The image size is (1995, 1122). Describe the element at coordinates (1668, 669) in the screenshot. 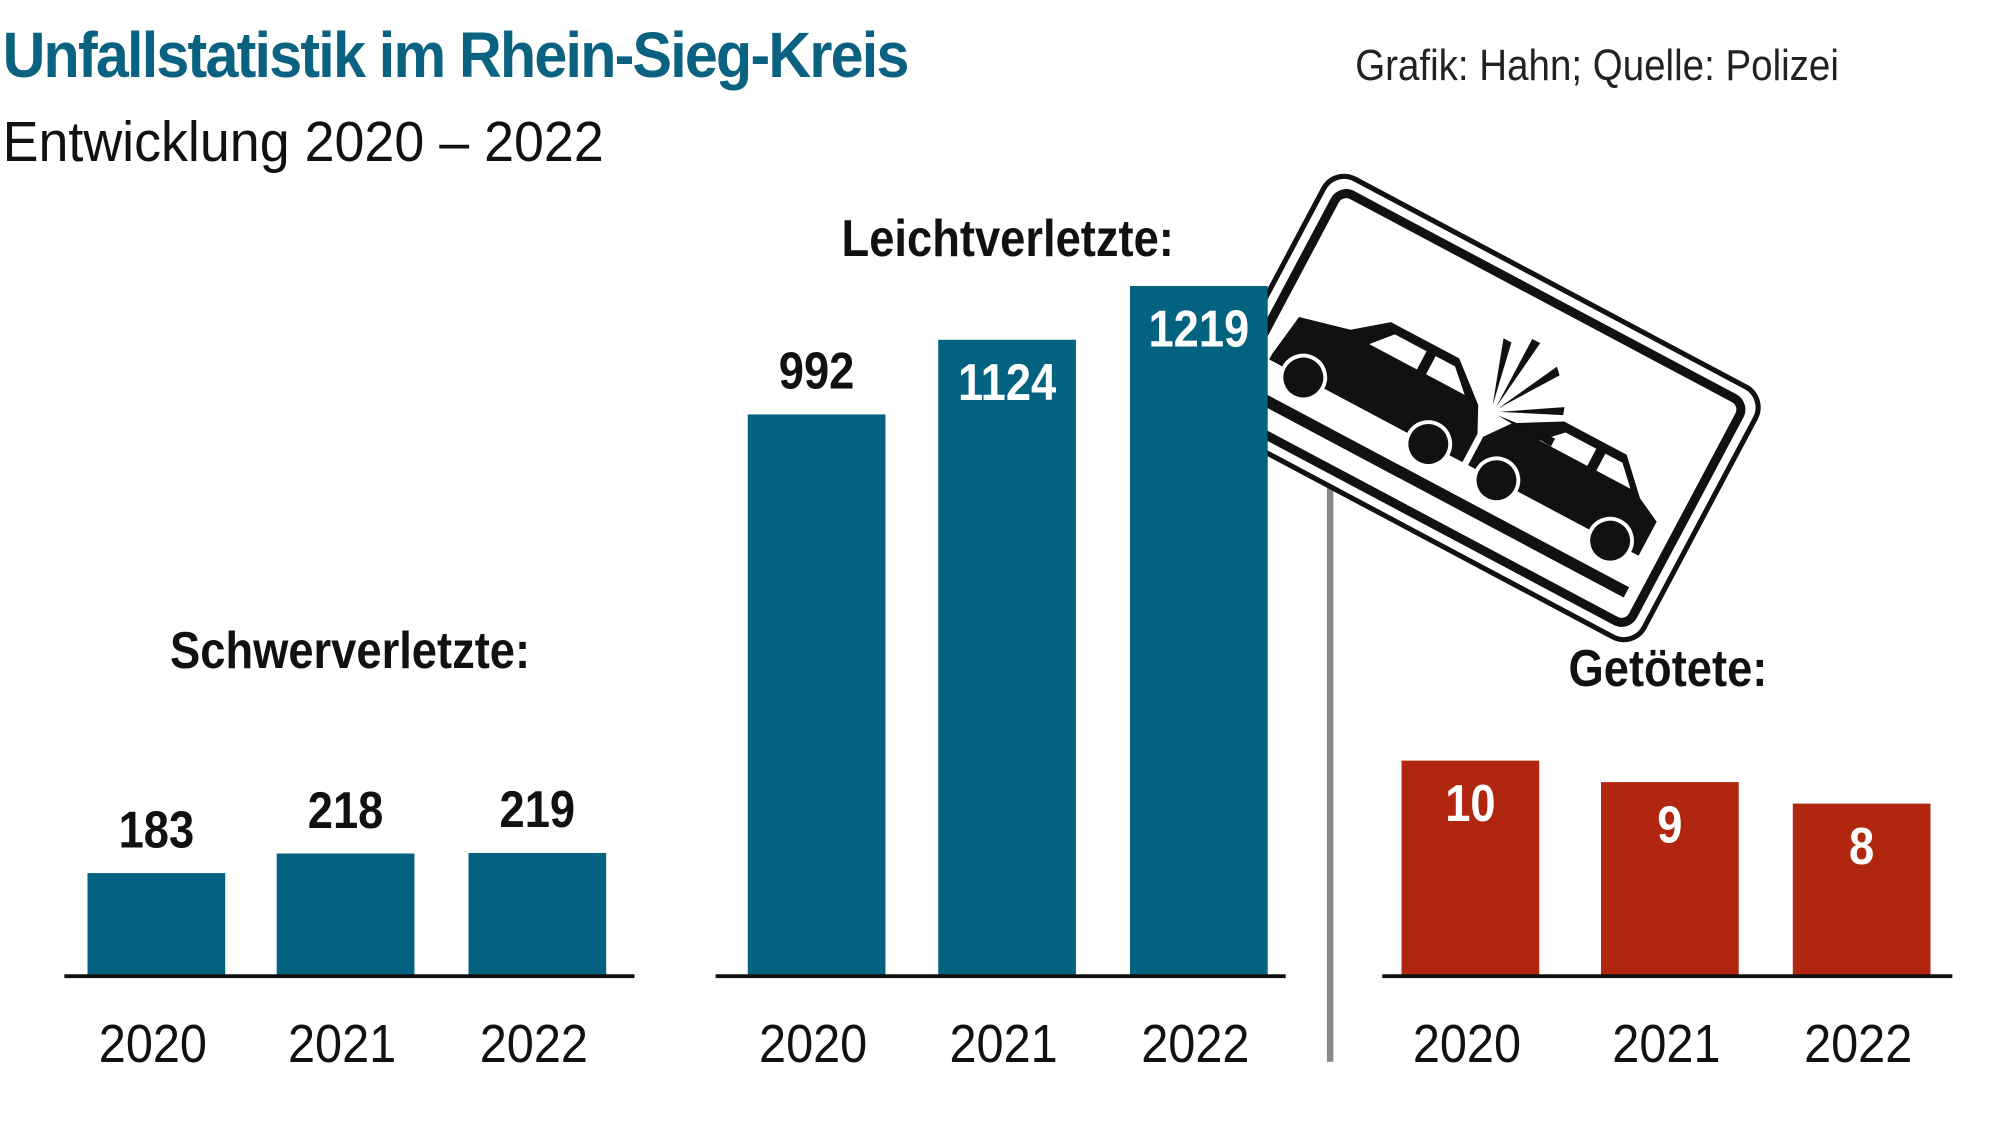

I see `panel-title-getoetete: Getötete:` at that location.